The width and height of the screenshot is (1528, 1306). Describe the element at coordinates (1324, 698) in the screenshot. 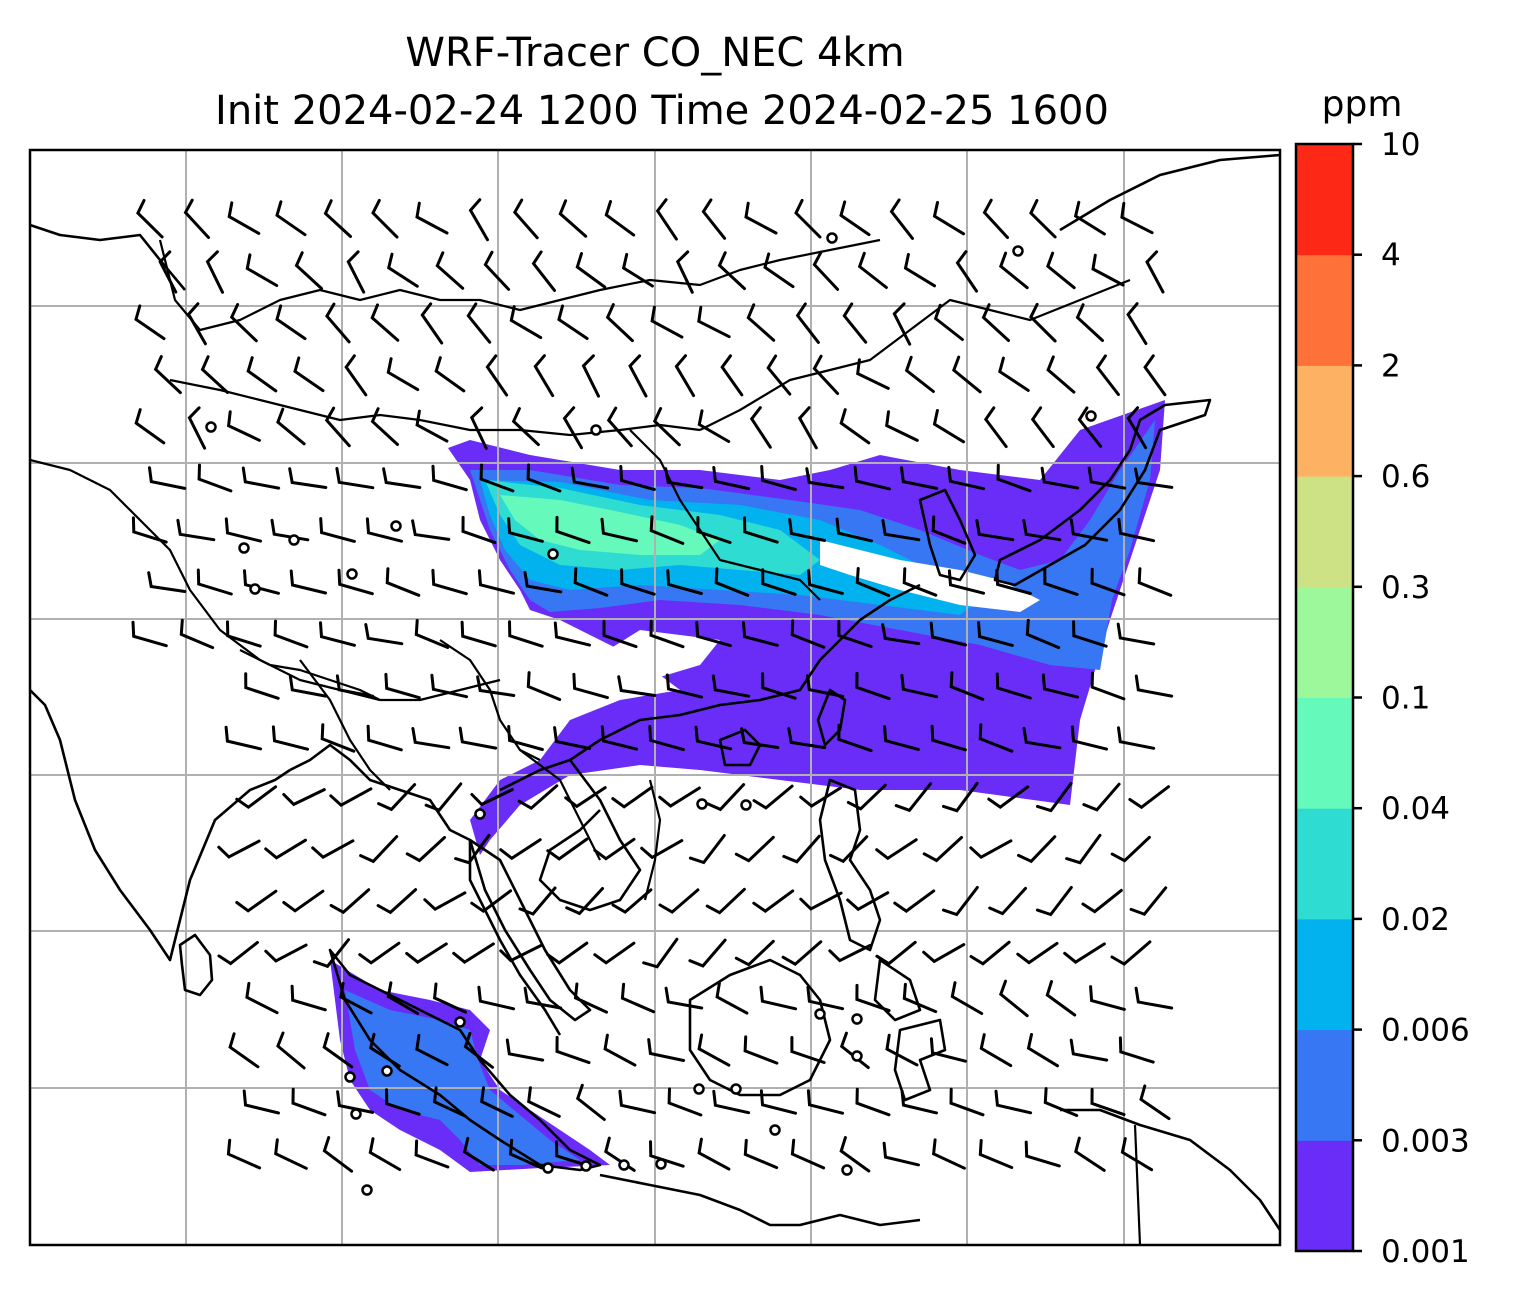

I see `colorbar-swatches` at that location.